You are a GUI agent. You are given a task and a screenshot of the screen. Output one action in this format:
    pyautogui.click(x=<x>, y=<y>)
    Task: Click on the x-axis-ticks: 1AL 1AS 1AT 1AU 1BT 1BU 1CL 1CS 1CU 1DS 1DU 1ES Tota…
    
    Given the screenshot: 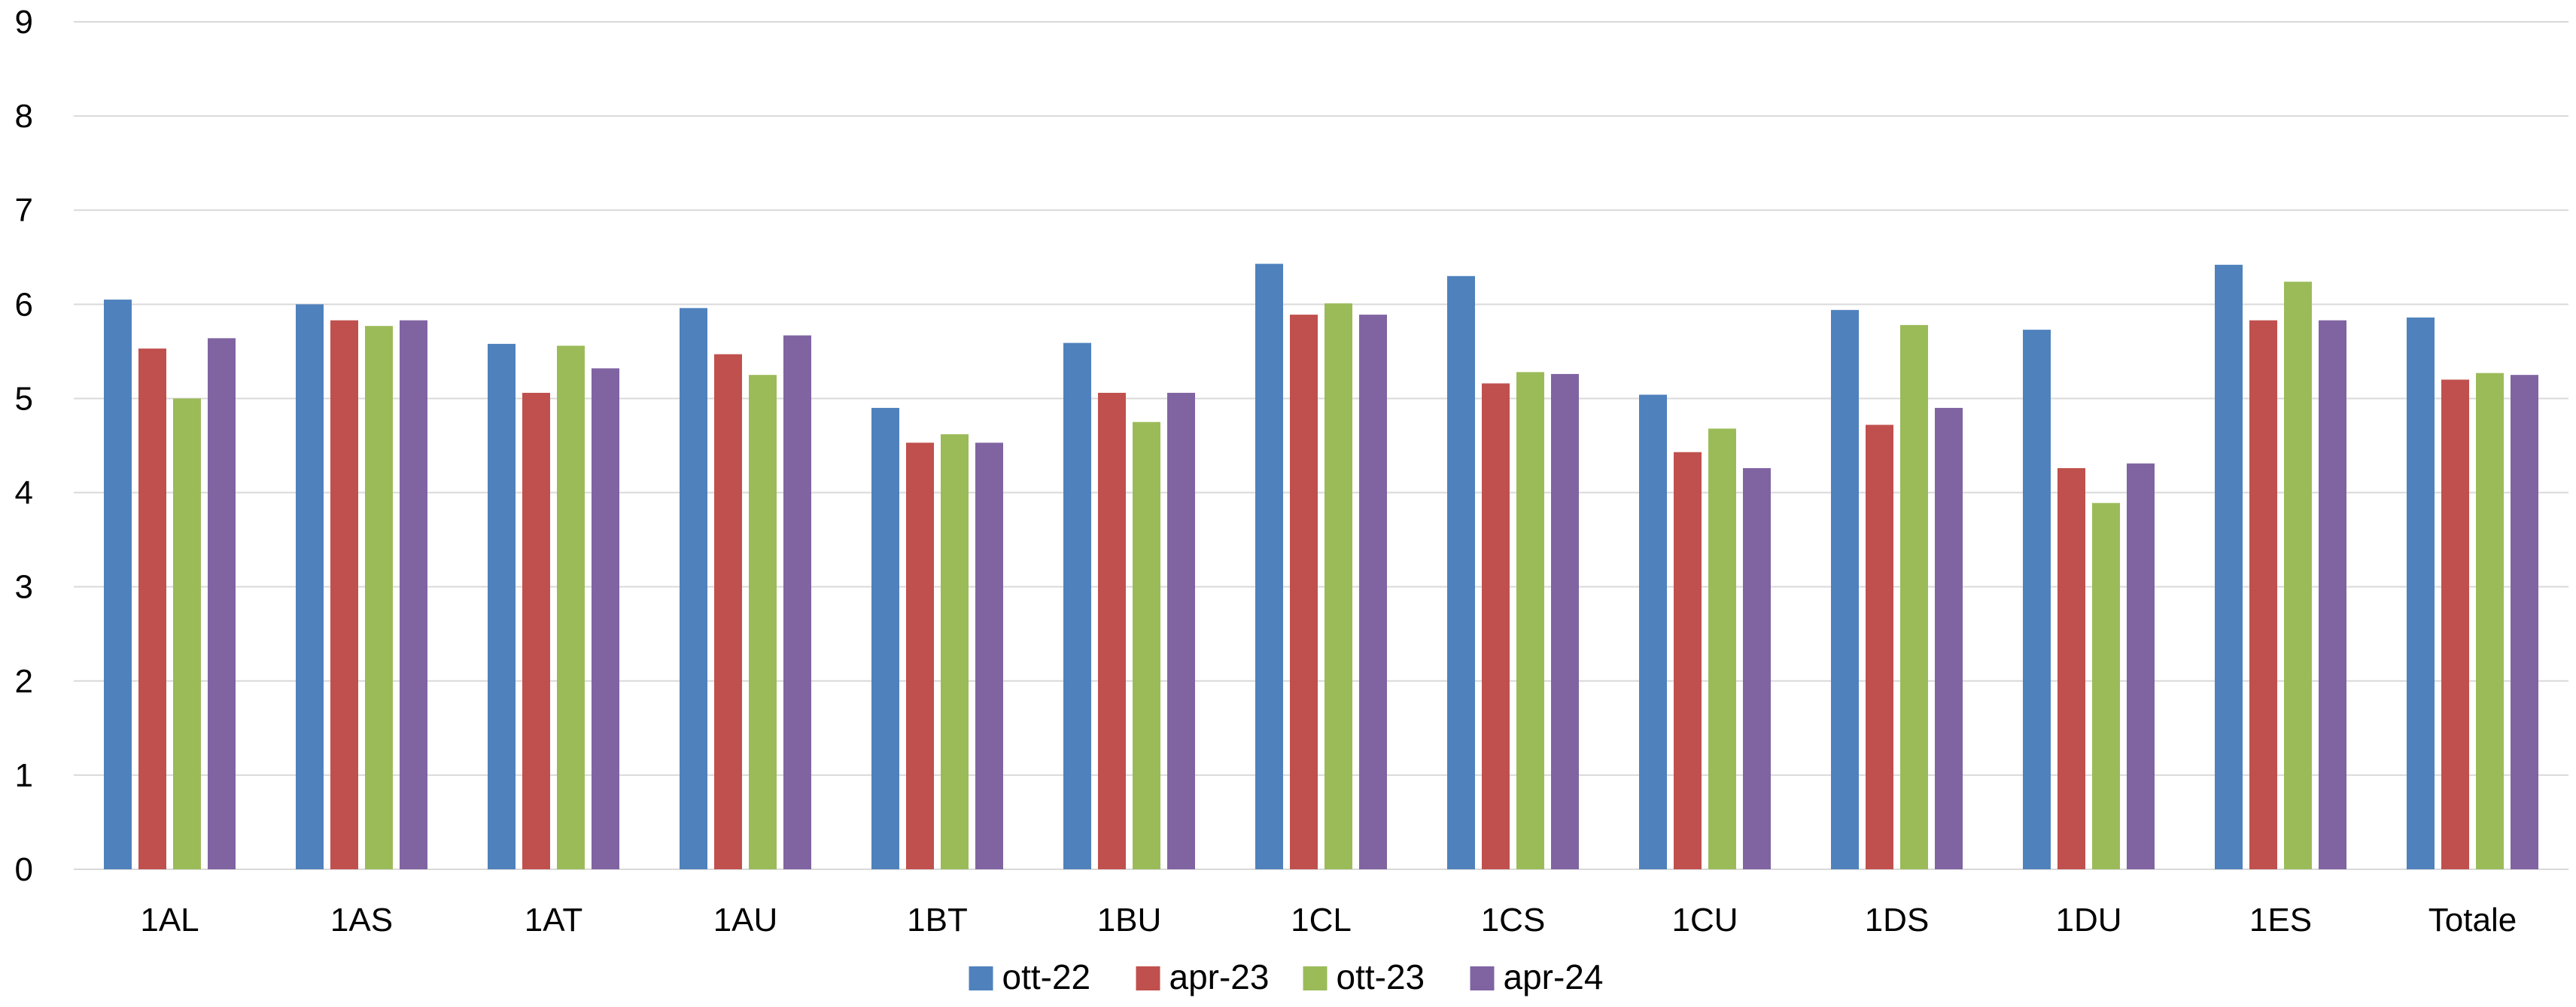 What is the action you would take?
    pyautogui.click(x=1328, y=921)
    